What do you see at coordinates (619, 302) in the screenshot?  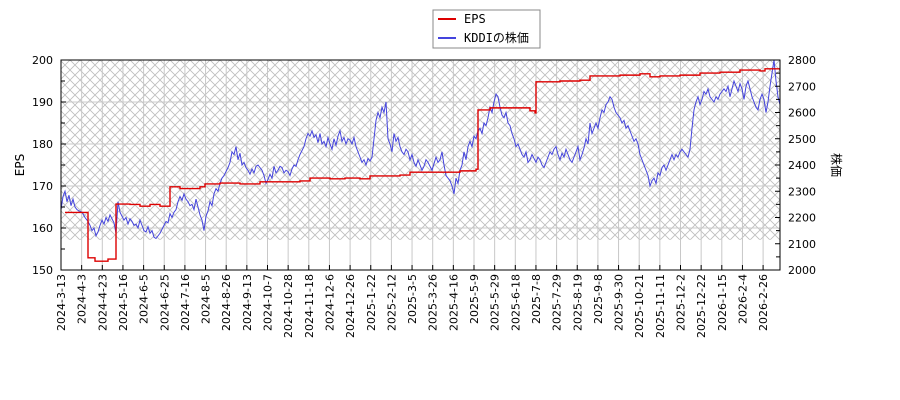 I see `x-tick-label: 2025-9-30` at bounding box center [619, 302].